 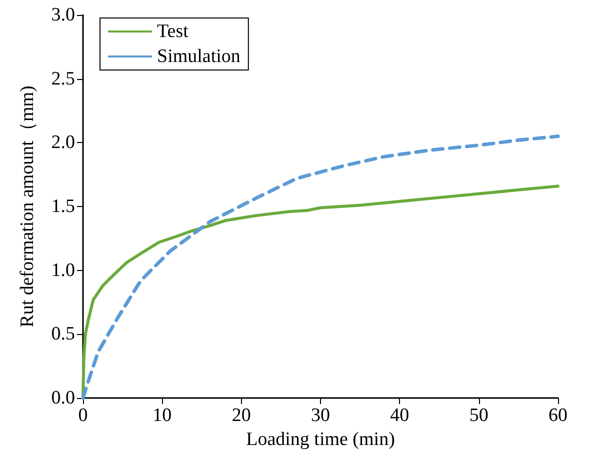 What do you see at coordinates (83, 415) in the screenshot?
I see `x-tick-label: 0` at bounding box center [83, 415].